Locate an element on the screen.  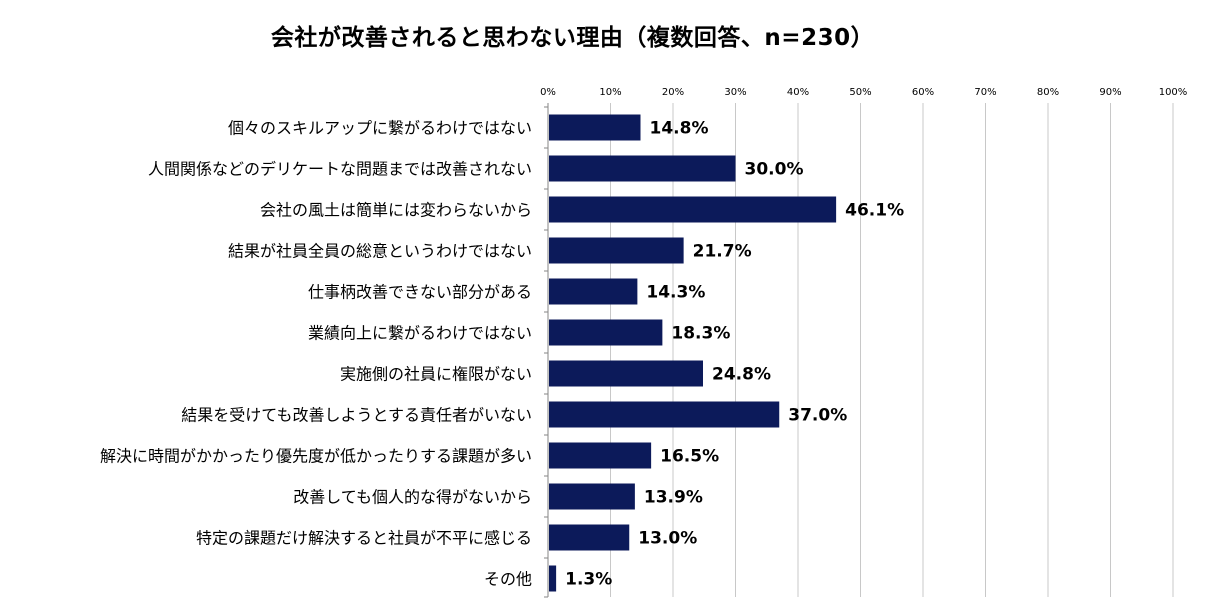
category-label: 結果を受けても改善しようとする責任者がいない is located at coordinates (356, 415).